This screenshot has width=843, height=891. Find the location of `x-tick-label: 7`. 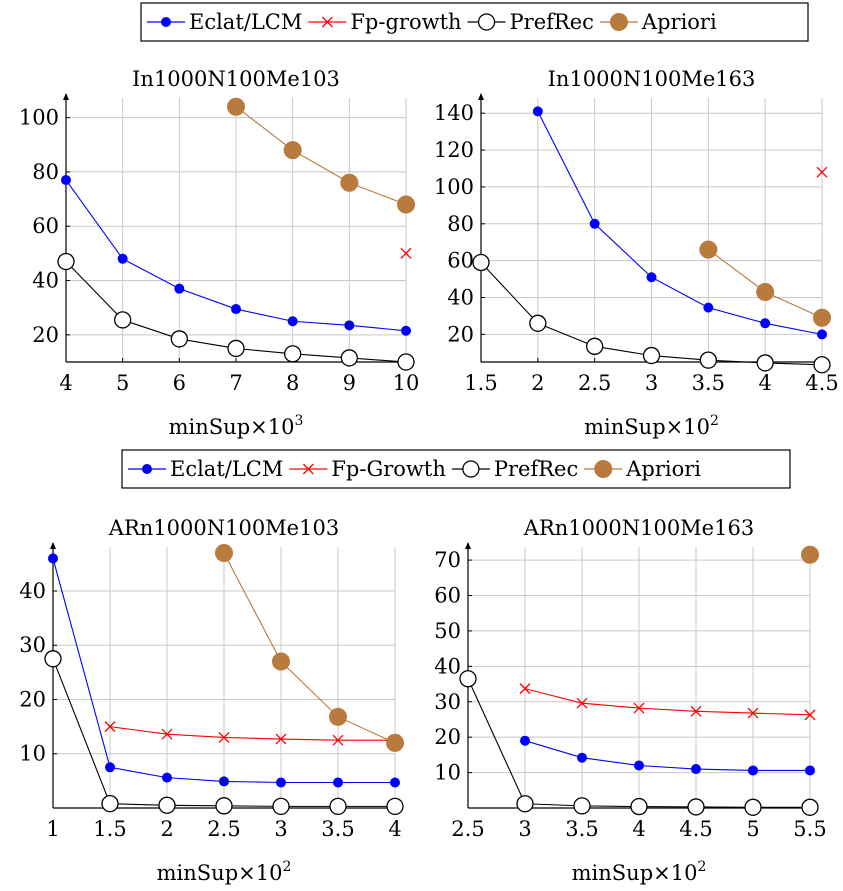

x-tick-label: 7 is located at coordinates (235, 383).